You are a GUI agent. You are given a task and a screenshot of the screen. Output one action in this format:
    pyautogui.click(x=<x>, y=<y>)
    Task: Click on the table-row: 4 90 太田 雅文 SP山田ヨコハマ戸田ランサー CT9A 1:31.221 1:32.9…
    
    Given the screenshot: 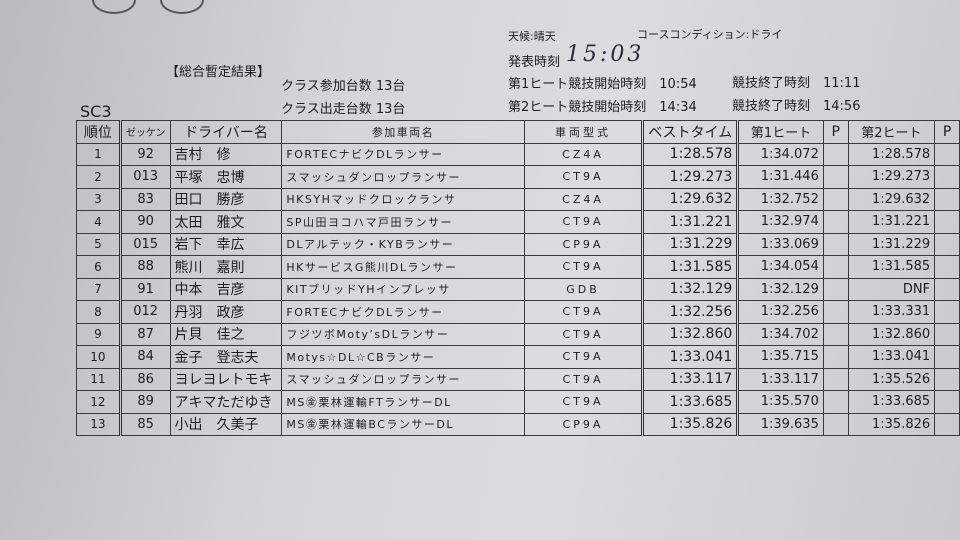 What is the action you would take?
    pyautogui.click(x=518, y=222)
    